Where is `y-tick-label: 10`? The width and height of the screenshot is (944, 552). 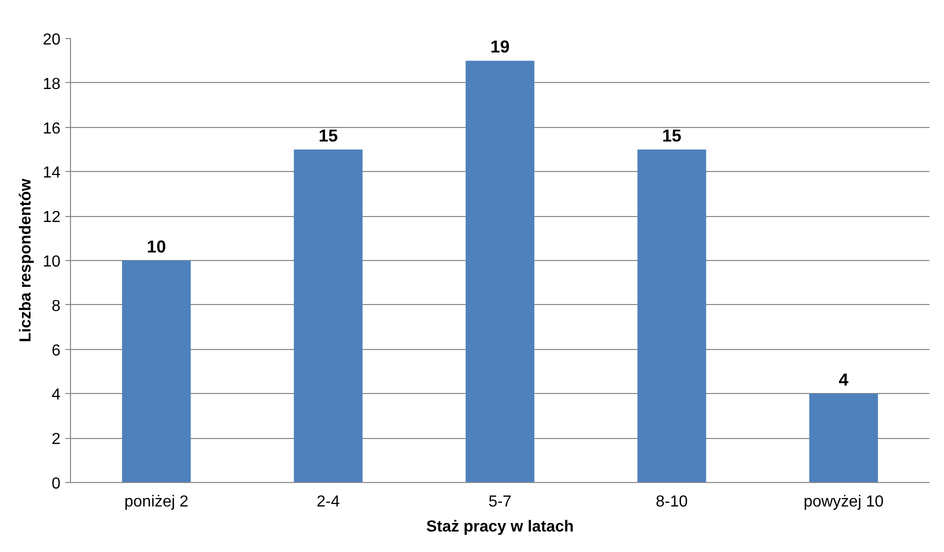 y-tick-label: 10 is located at coordinates (51, 262).